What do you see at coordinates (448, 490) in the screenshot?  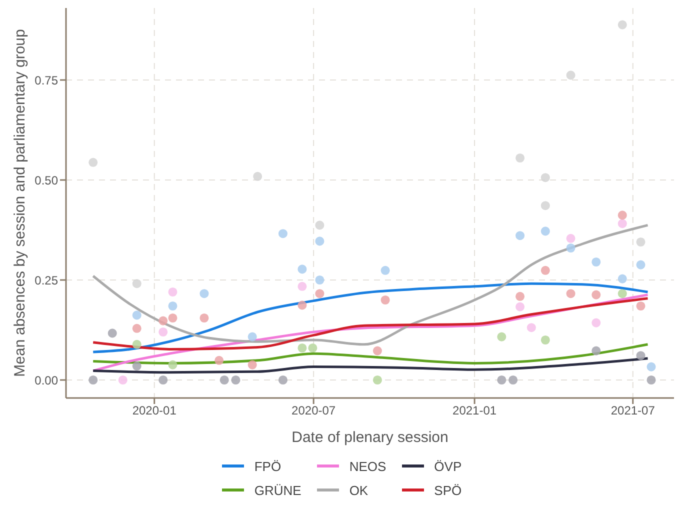 I see `legend-label: SPÖ` at bounding box center [448, 490].